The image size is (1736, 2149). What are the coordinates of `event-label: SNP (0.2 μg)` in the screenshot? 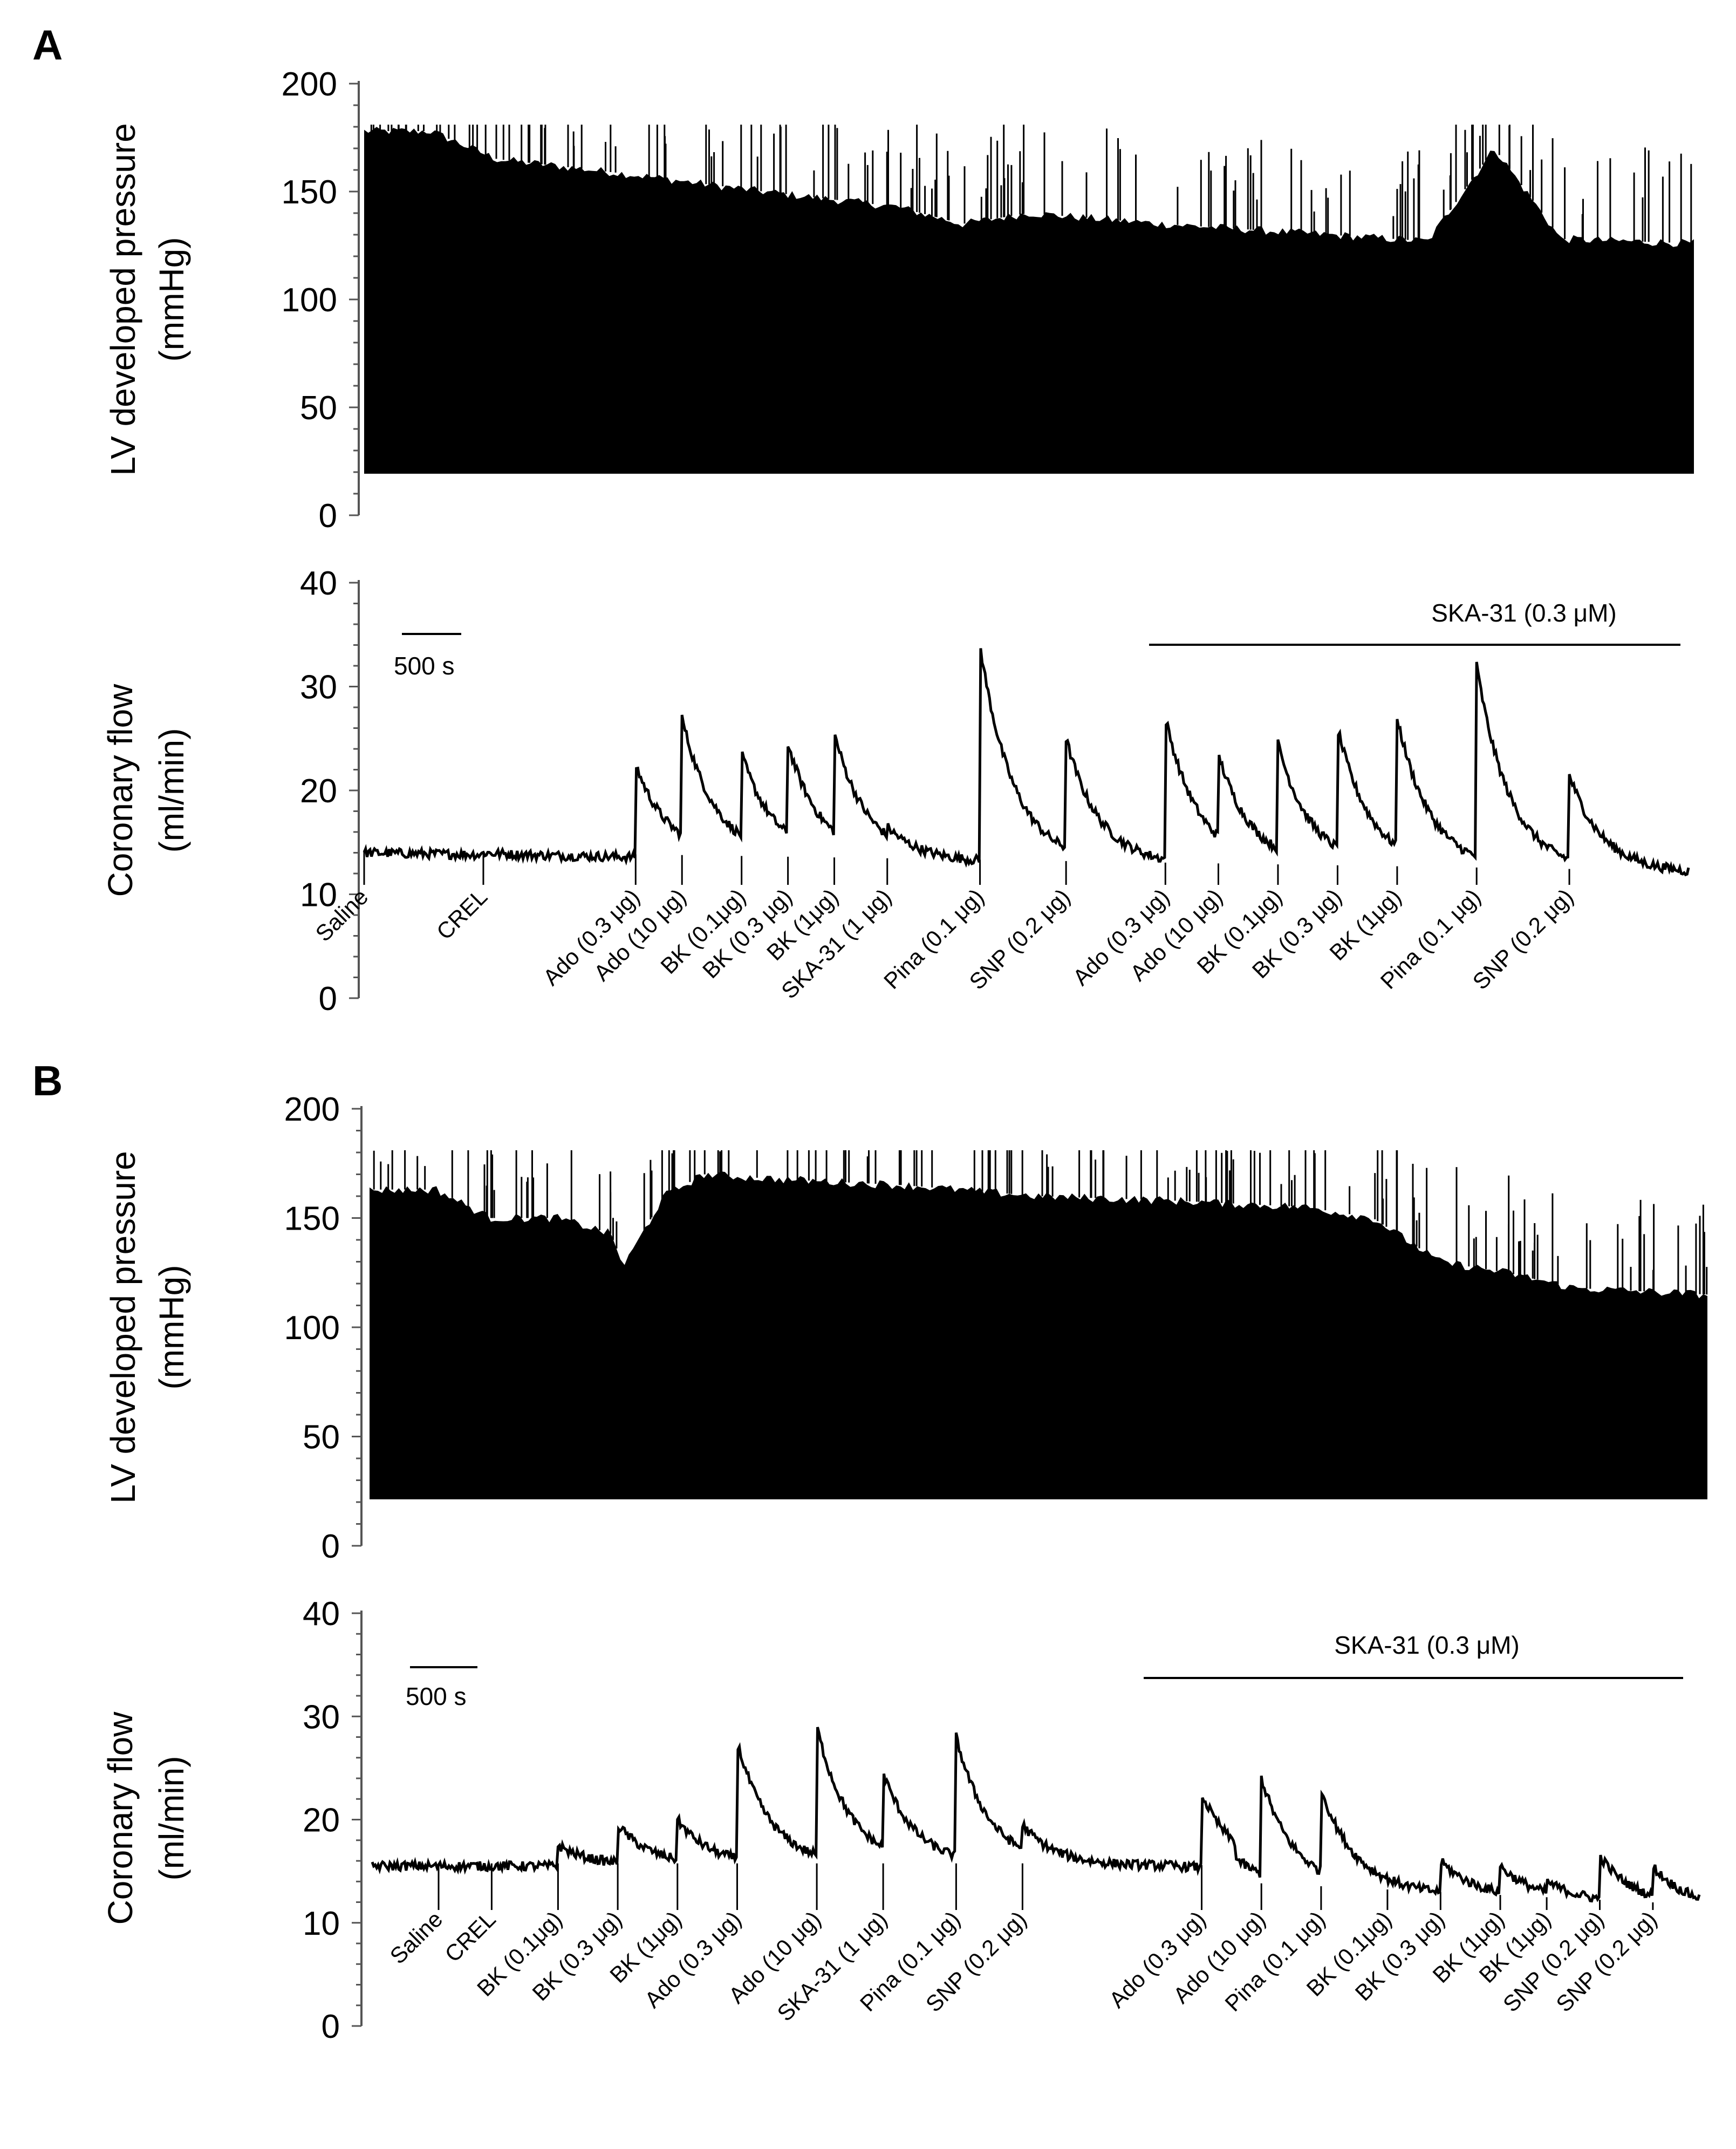 It's located at (1522, 939).